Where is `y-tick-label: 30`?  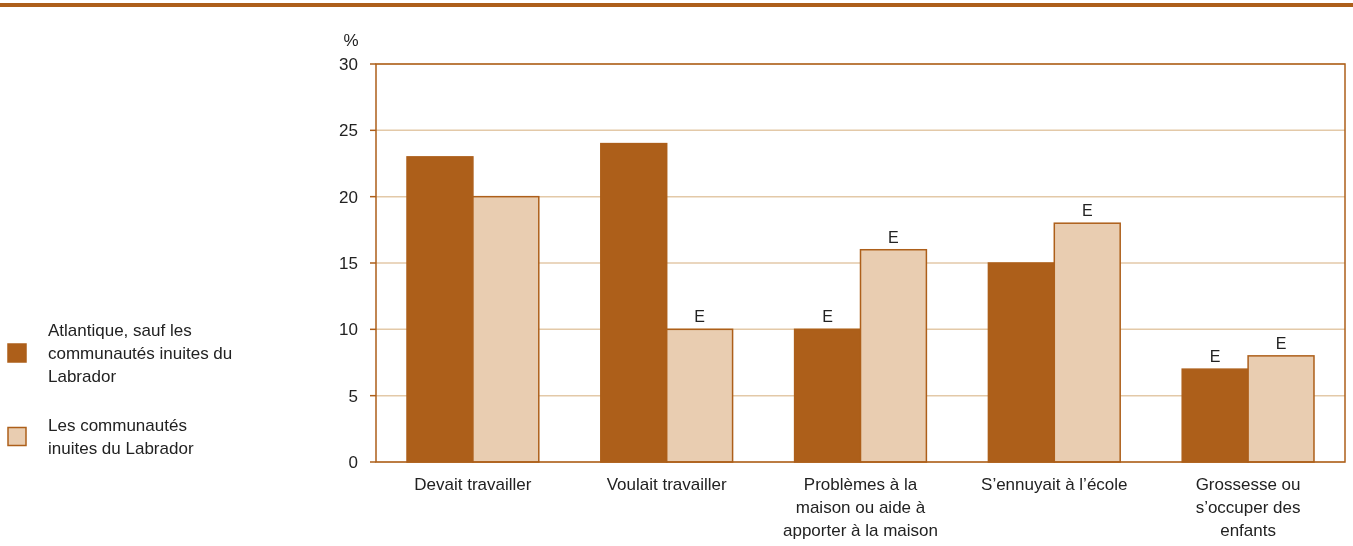 y-tick-label: 30 is located at coordinates (348, 64).